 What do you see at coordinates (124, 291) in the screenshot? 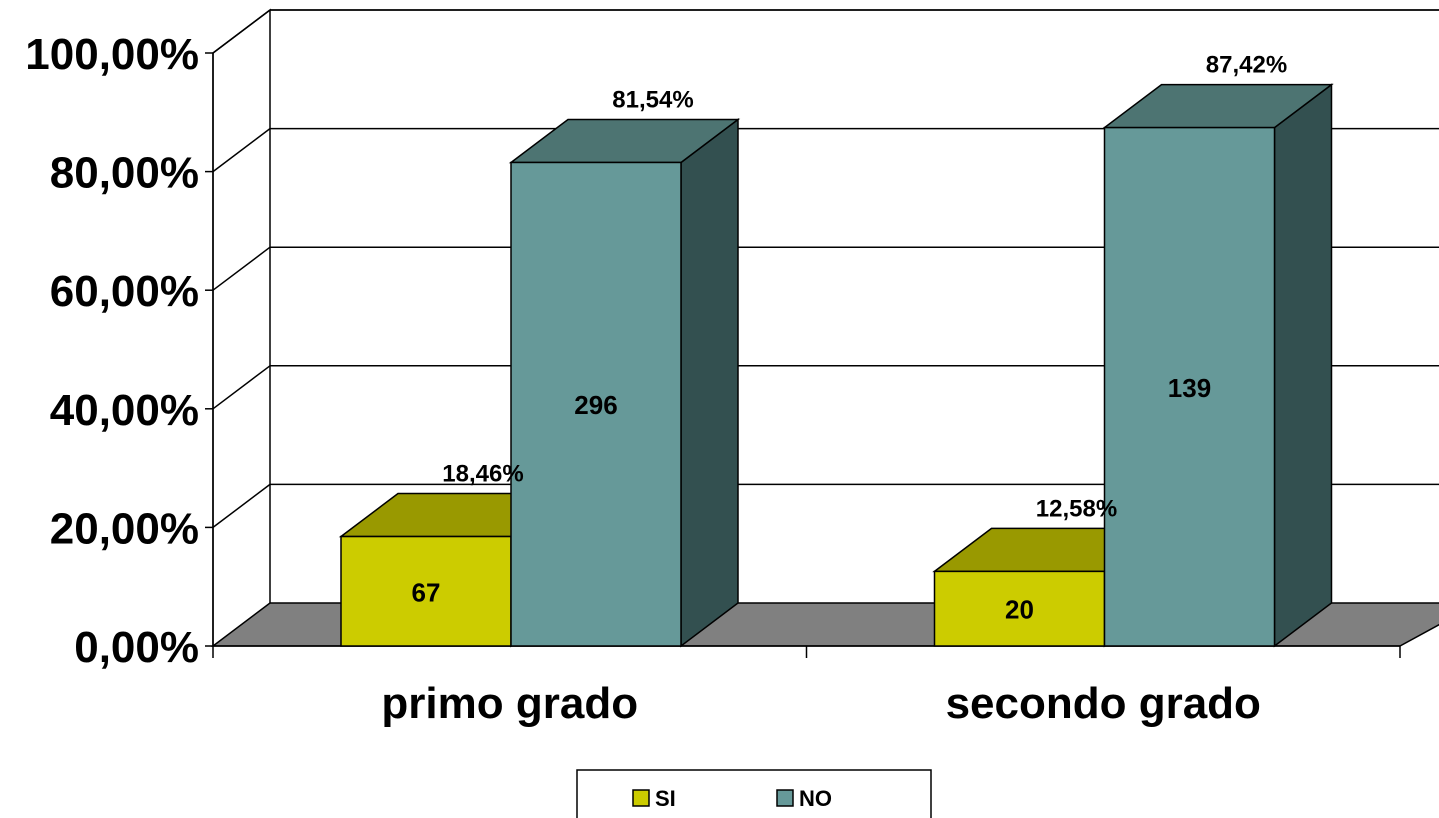
I see `y-tick-label: 60,00%` at bounding box center [124, 291].